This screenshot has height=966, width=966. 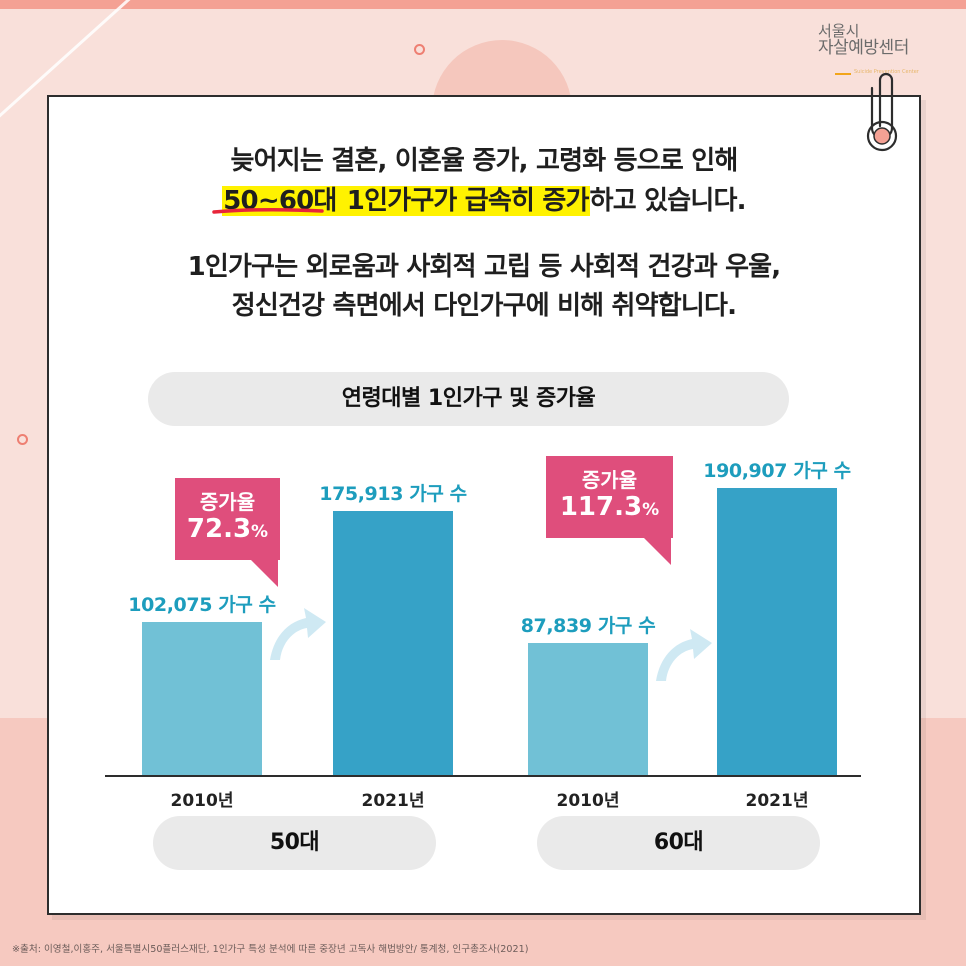 I want to click on bar-50대-2010년, so click(x=202, y=698).